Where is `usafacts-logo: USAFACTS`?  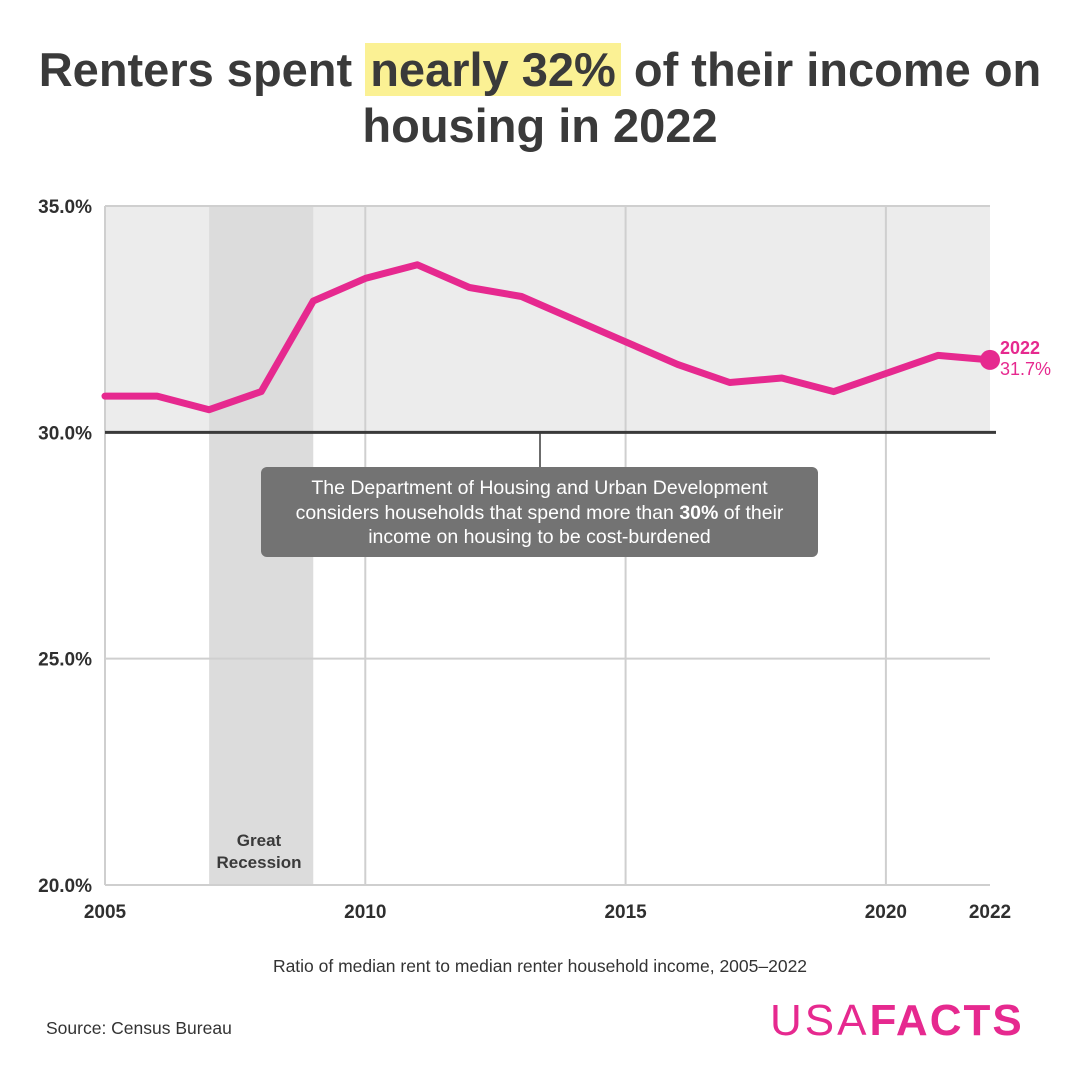
usafacts-logo: USAFACTS is located at coordinates (897, 1021).